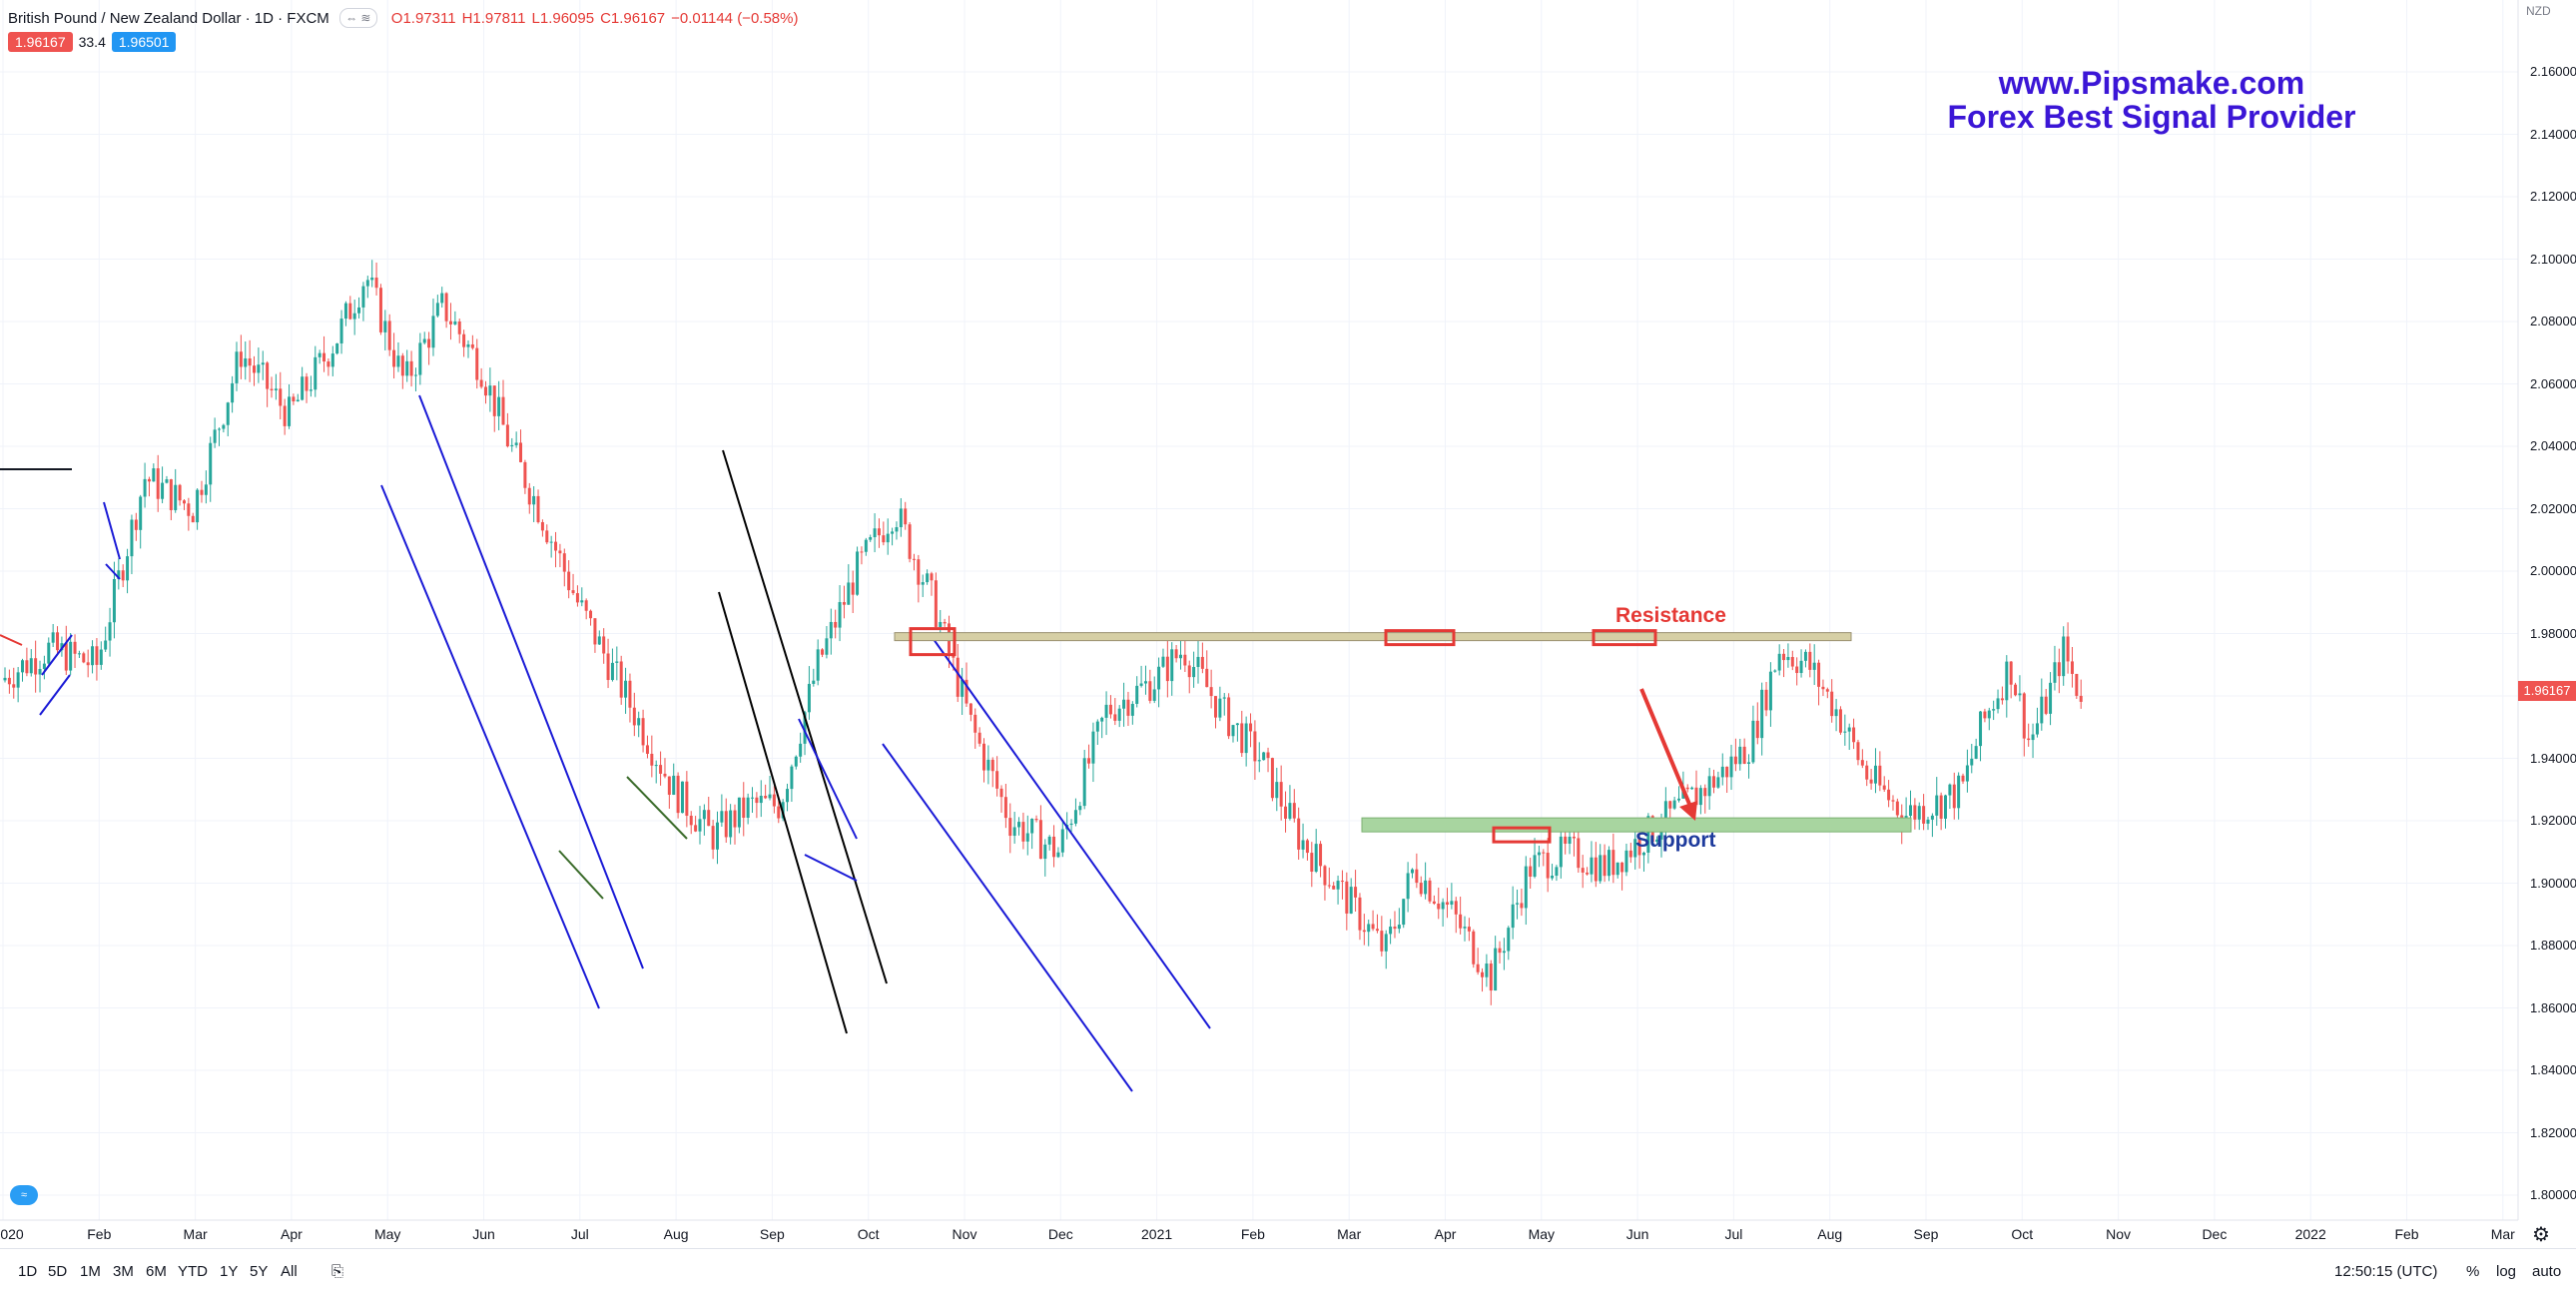  I want to click on timeframe-all: All, so click(290, 1271).